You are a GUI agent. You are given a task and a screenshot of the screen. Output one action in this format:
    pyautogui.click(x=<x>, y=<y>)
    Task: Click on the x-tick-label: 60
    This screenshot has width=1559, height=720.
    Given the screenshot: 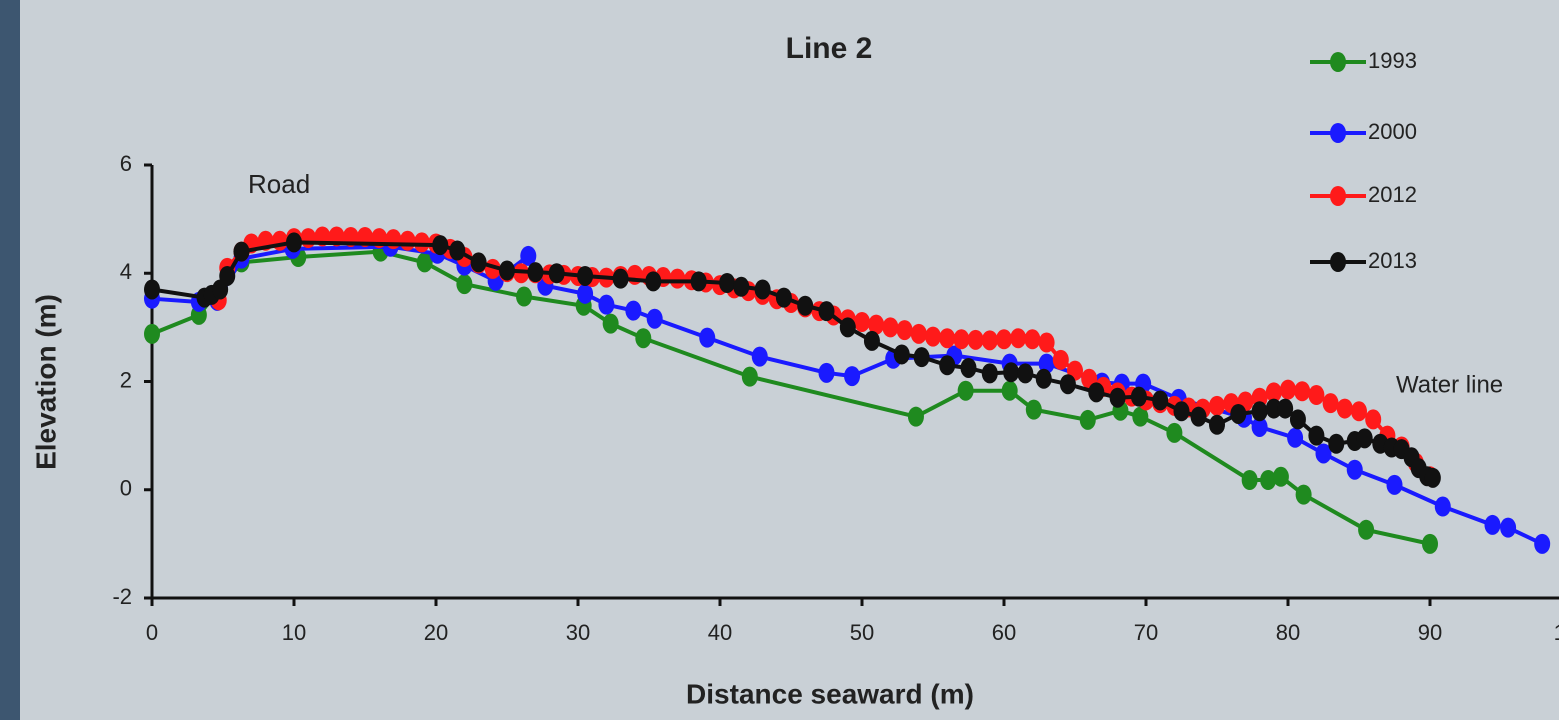 What is the action you would take?
    pyautogui.click(x=1004, y=632)
    